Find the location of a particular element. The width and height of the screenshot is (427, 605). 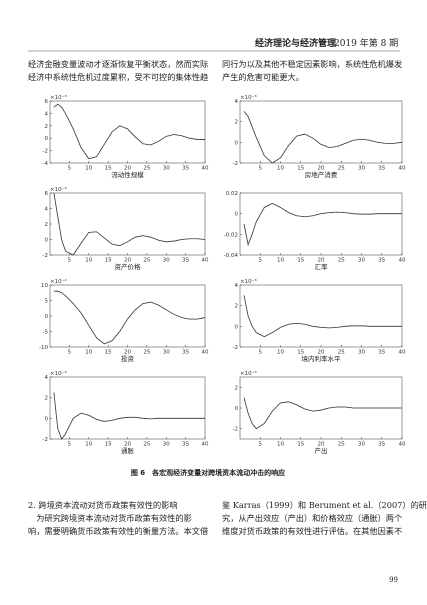

text-line: 为研究跨境资本流动对货币政策有效性的影 is located at coordinates (110, 518).